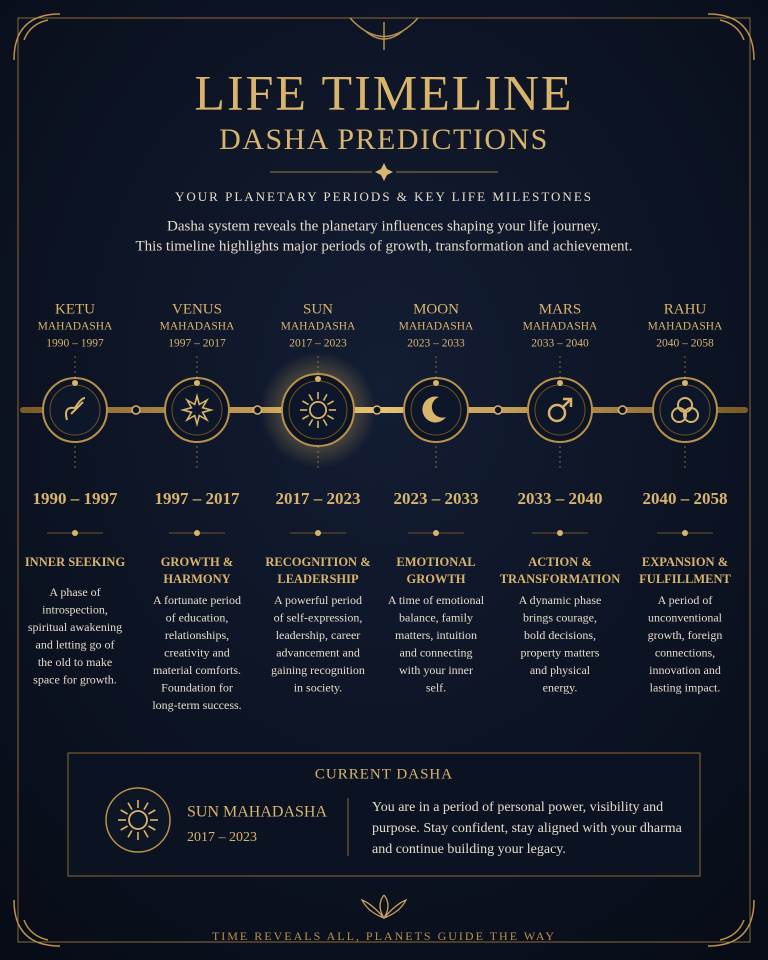 The image size is (768, 960). What do you see at coordinates (560, 635) in the screenshot?
I see `period-description: bold decisions,` at bounding box center [560, 635].